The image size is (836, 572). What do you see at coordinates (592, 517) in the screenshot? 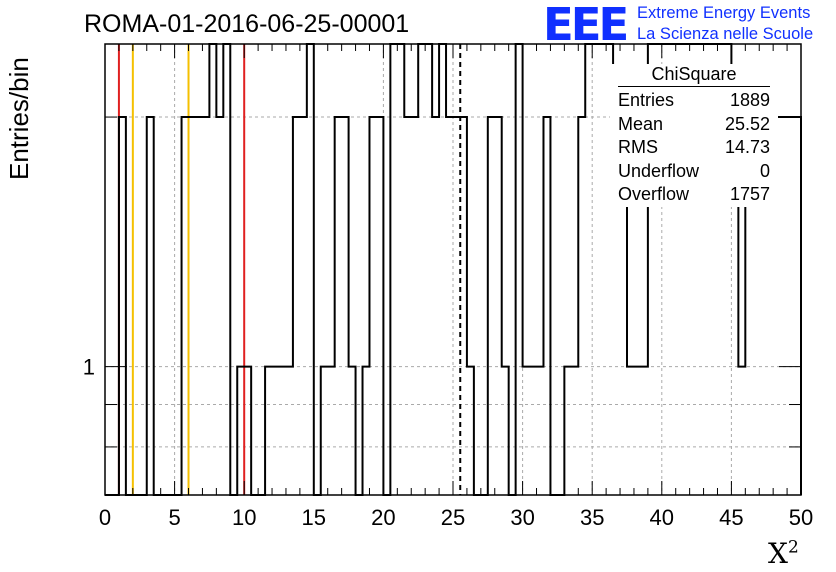
I see `x-tick-label: 35` at bounding box center [592, 517].